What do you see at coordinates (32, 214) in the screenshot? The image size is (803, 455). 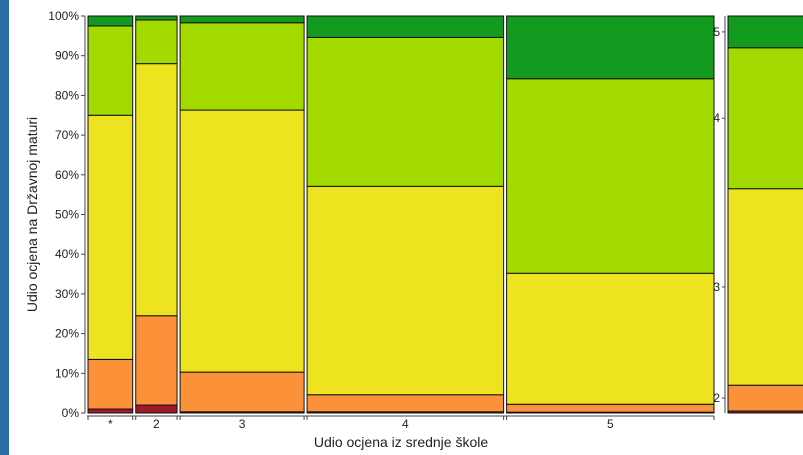 I see `y-axis-title: Udio ocjena na Državnoj maturi` at bounding box center [32, 214].